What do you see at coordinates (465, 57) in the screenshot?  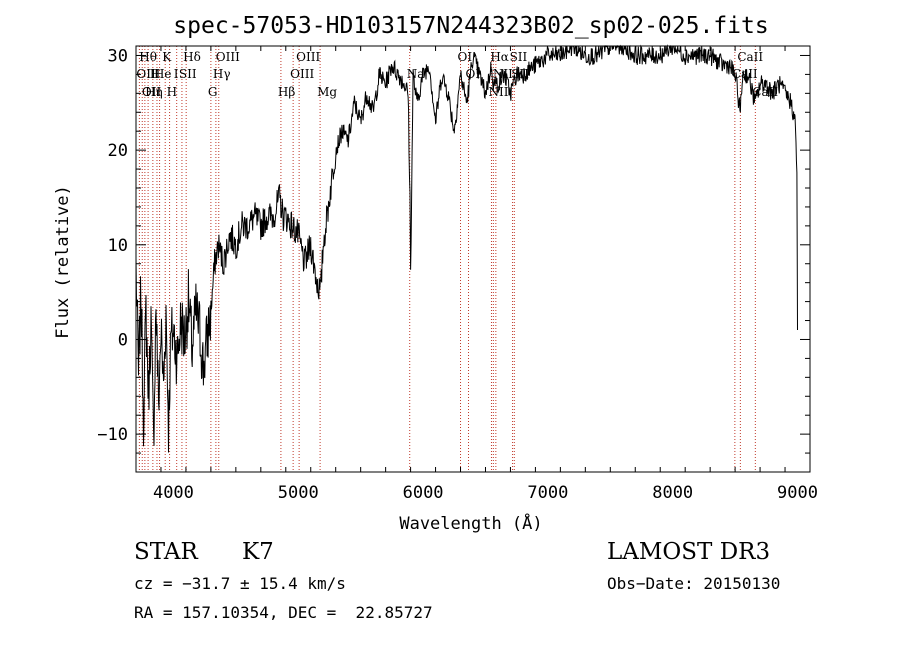 I see `line-label: OI` at bounding box center [465, 57].